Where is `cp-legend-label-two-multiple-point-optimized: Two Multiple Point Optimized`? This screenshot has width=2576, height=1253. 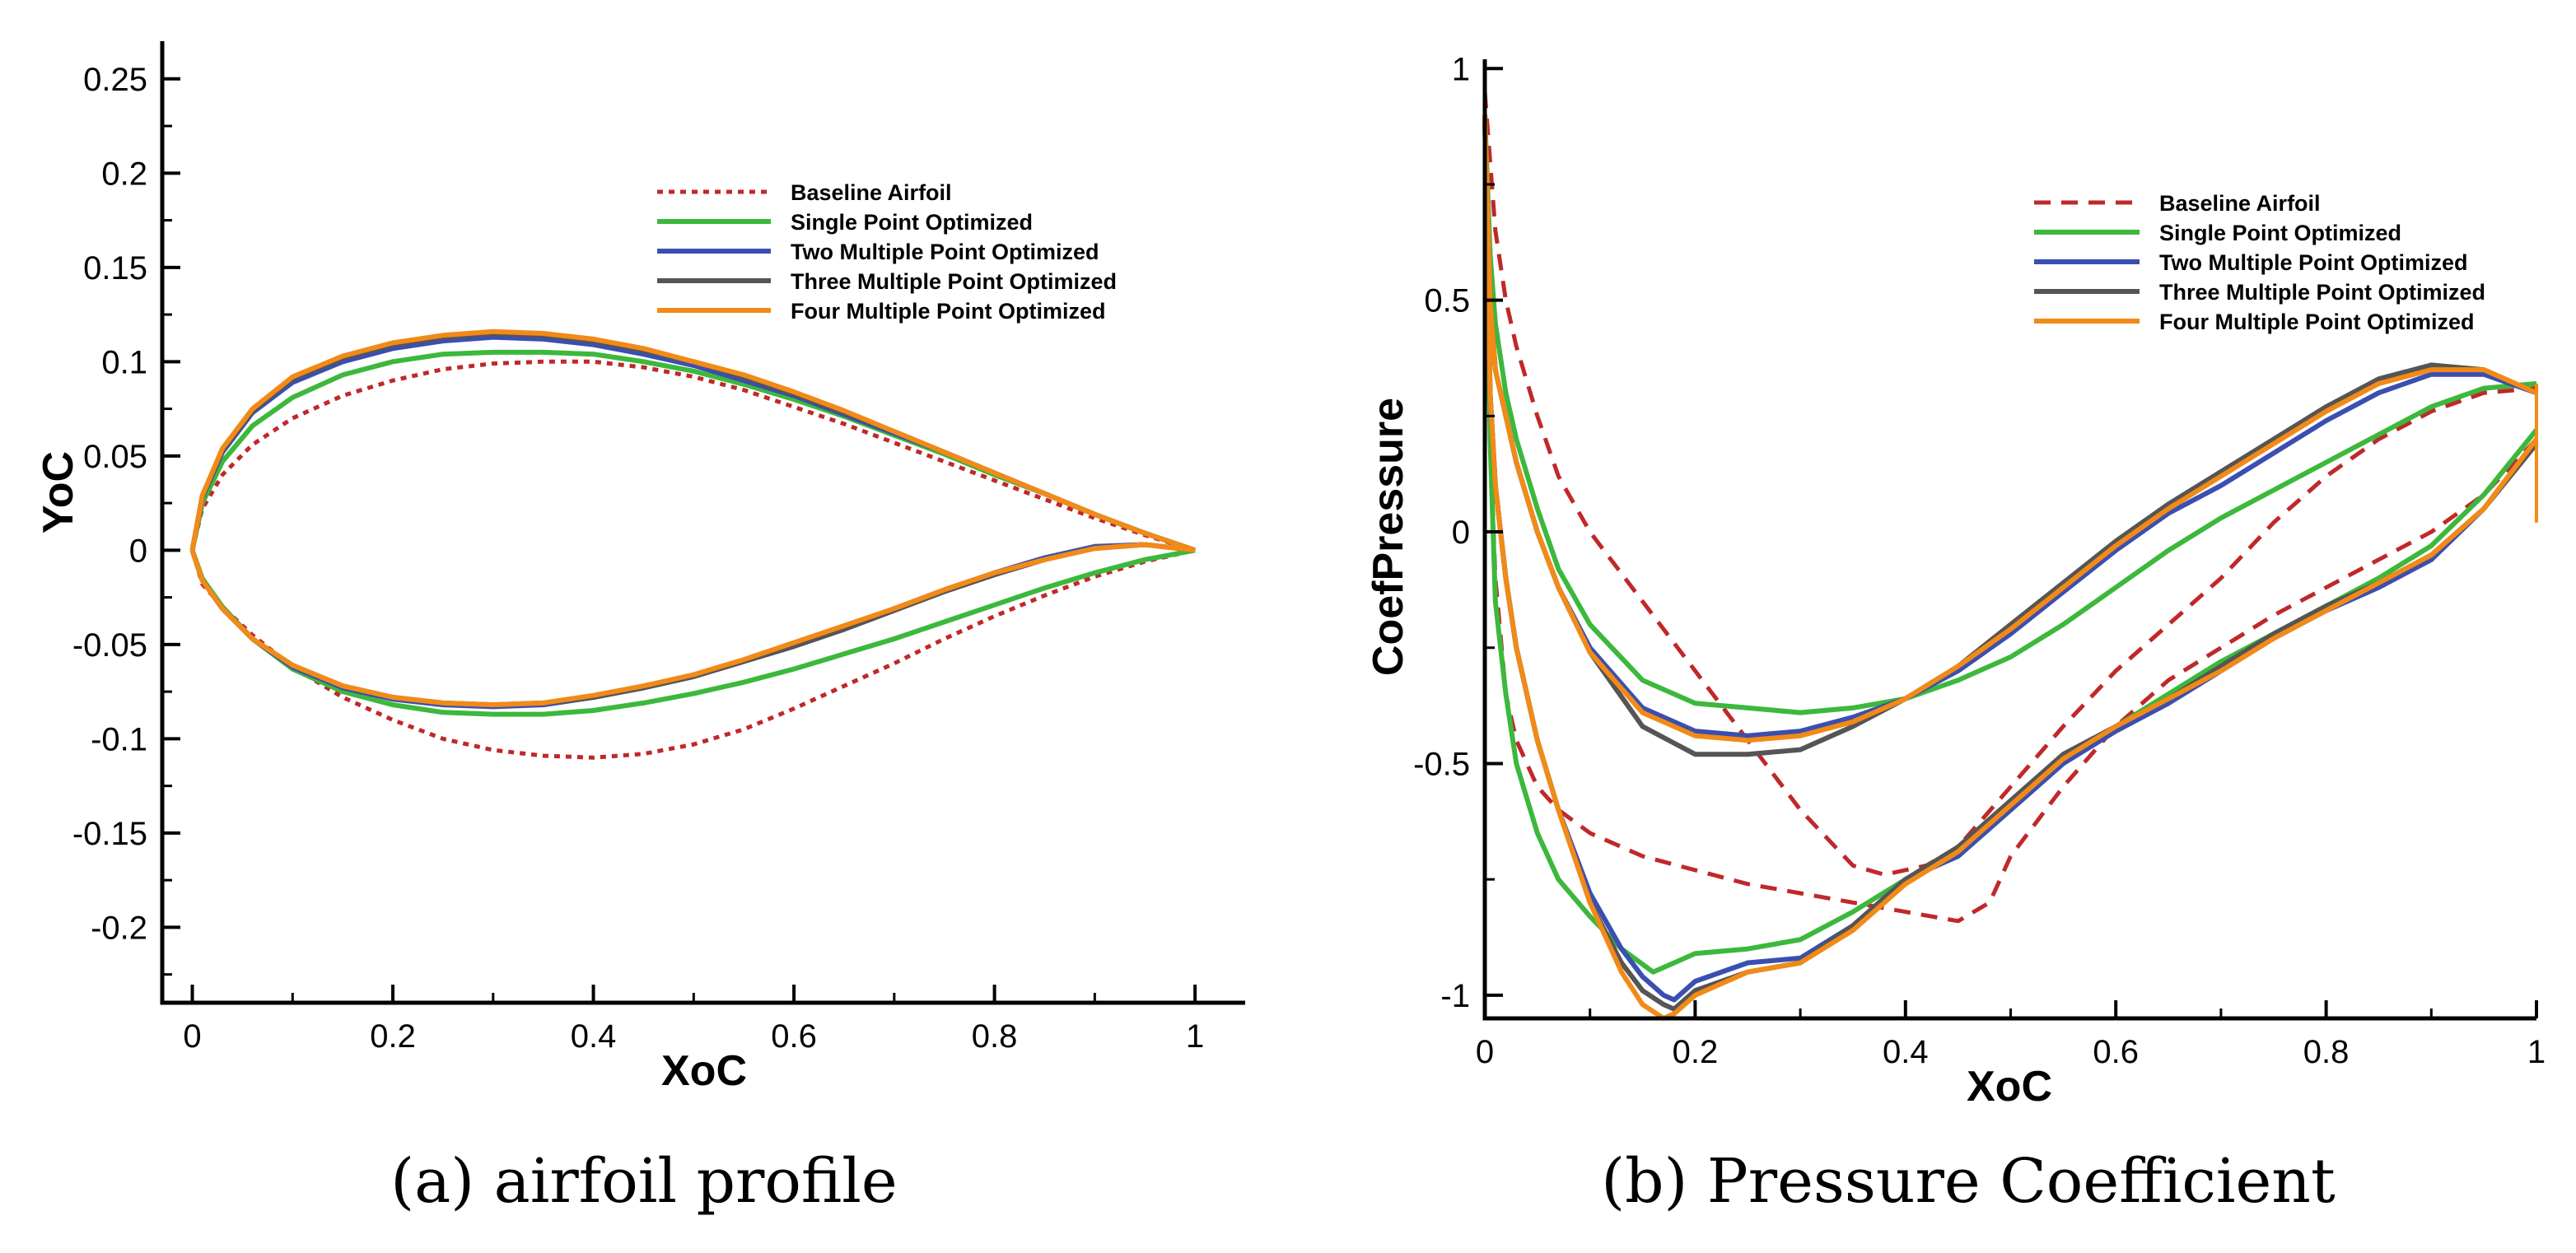 cp-legend-label-two-multiple-point-optimized: Two Multiple Point Optimized is located at coordinates (2313, 262).